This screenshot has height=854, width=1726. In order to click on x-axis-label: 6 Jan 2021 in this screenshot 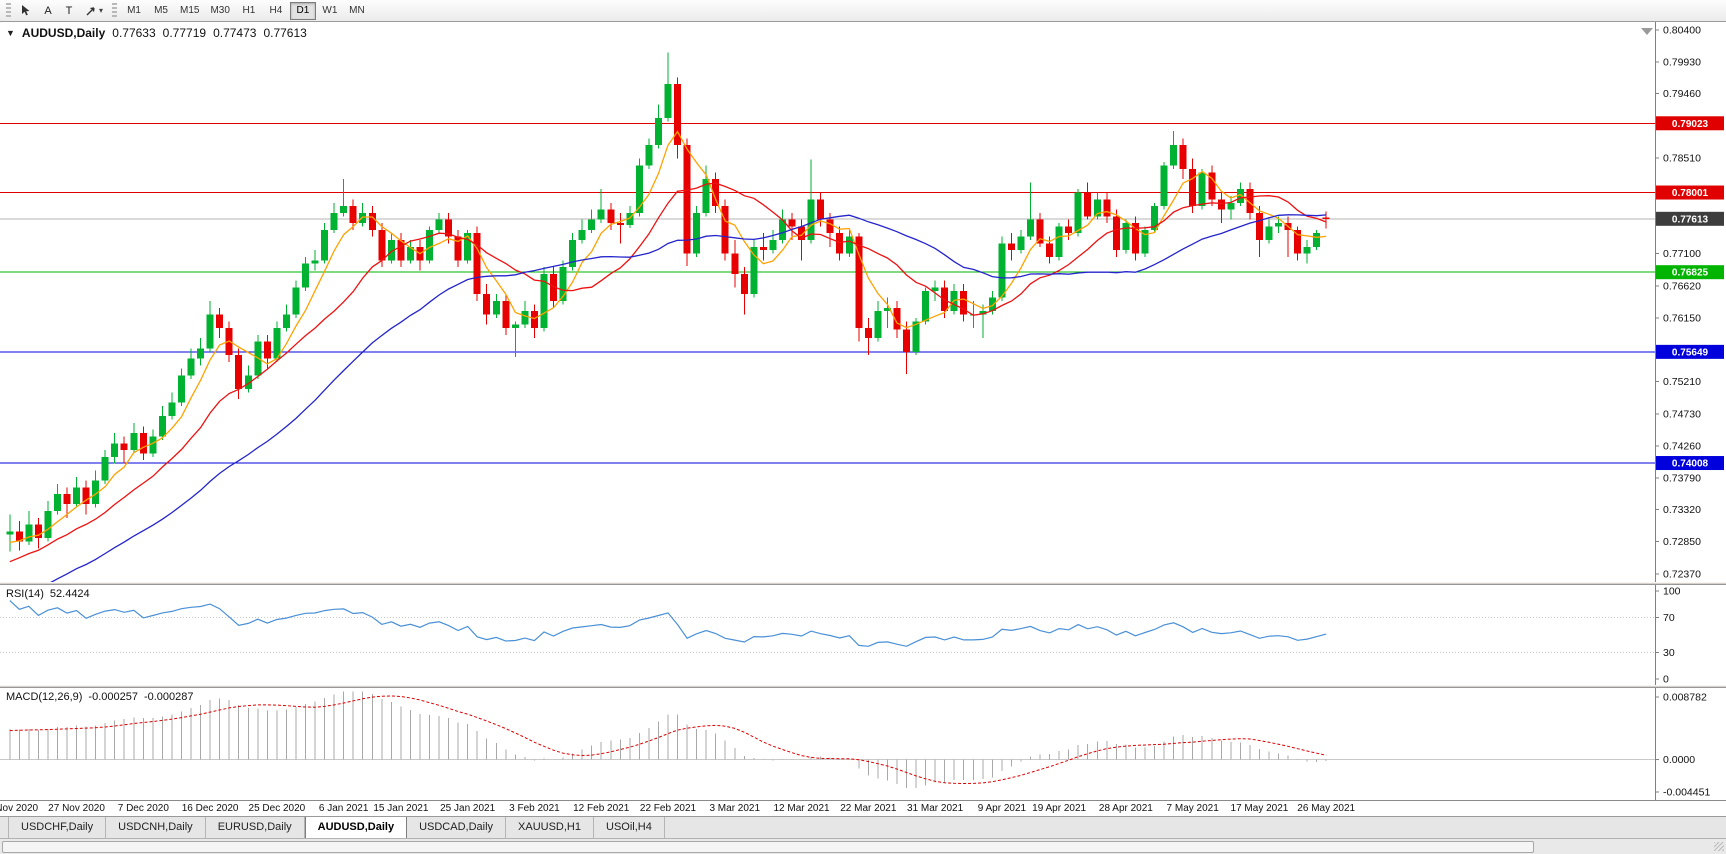, I will do `click(343, 808)`.